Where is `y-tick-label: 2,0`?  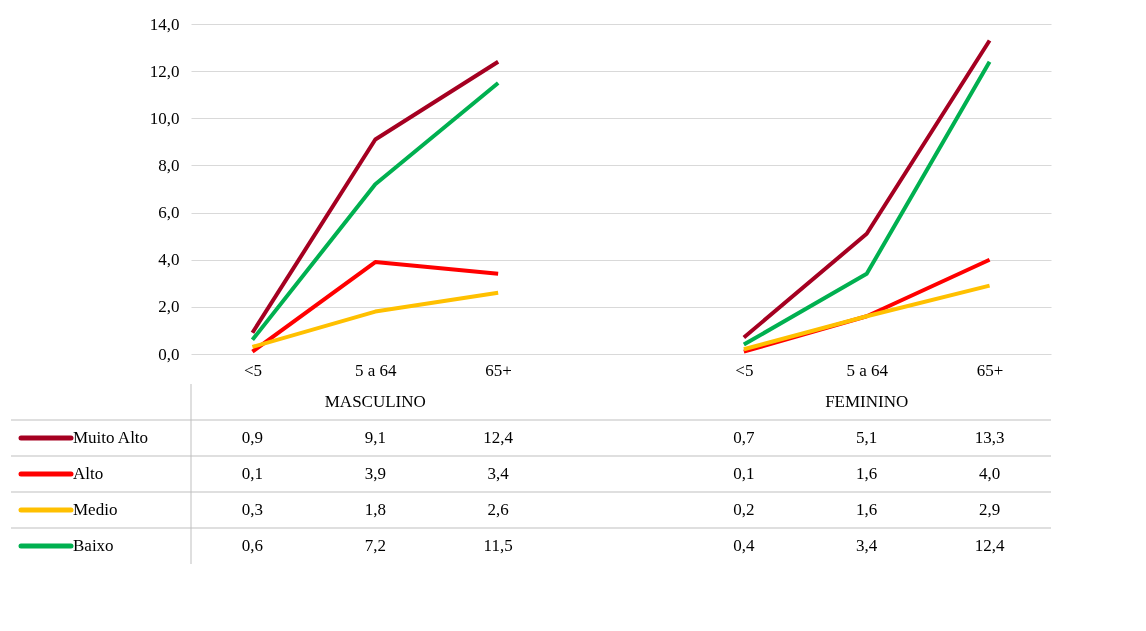
y-tick-label: 2,0 is located at coordinates (169, 307).